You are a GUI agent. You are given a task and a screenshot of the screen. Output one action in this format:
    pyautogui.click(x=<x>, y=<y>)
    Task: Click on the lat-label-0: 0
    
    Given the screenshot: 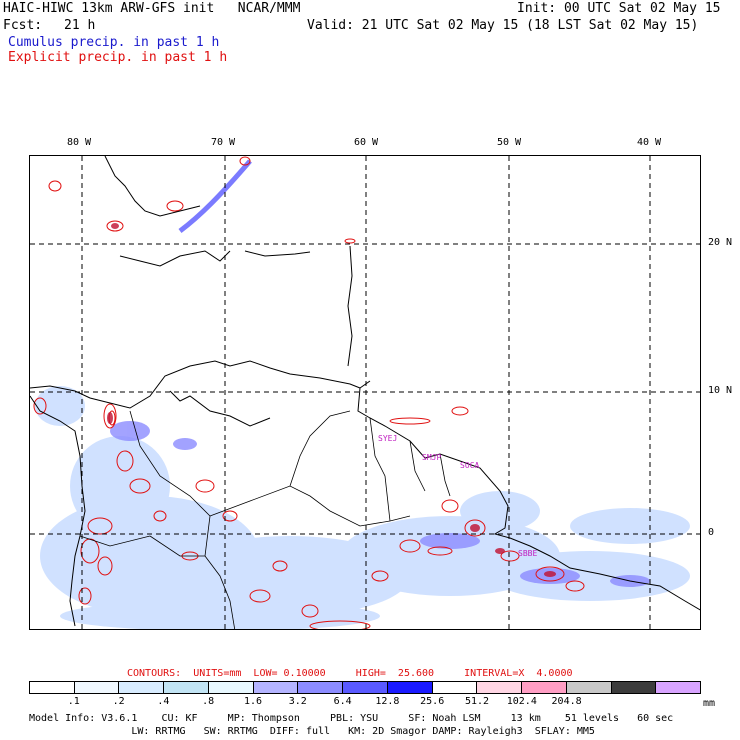 What is the action you would take?
    pyautogui.click(x=711, y=532)
    